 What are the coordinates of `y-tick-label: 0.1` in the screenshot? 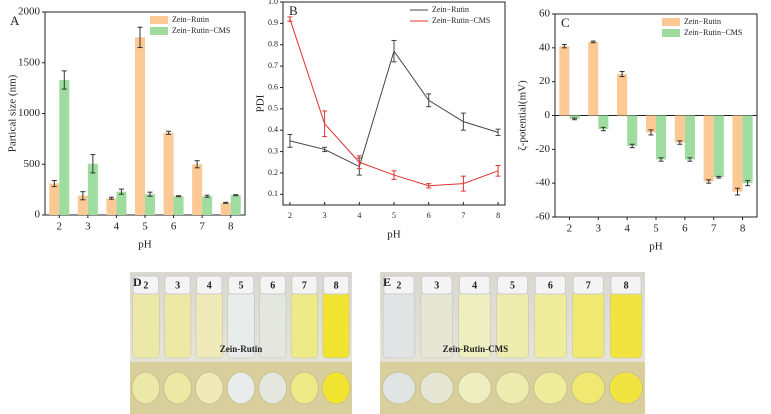 It's located at (273, 193).